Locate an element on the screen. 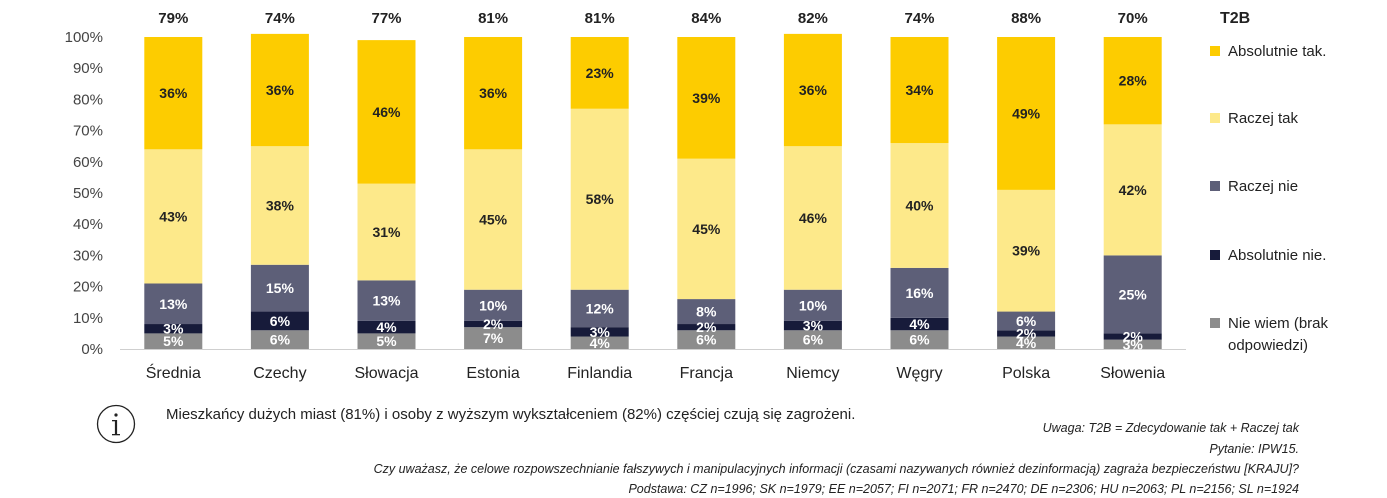  data-label: 38% is located at coordinates (280, 205).